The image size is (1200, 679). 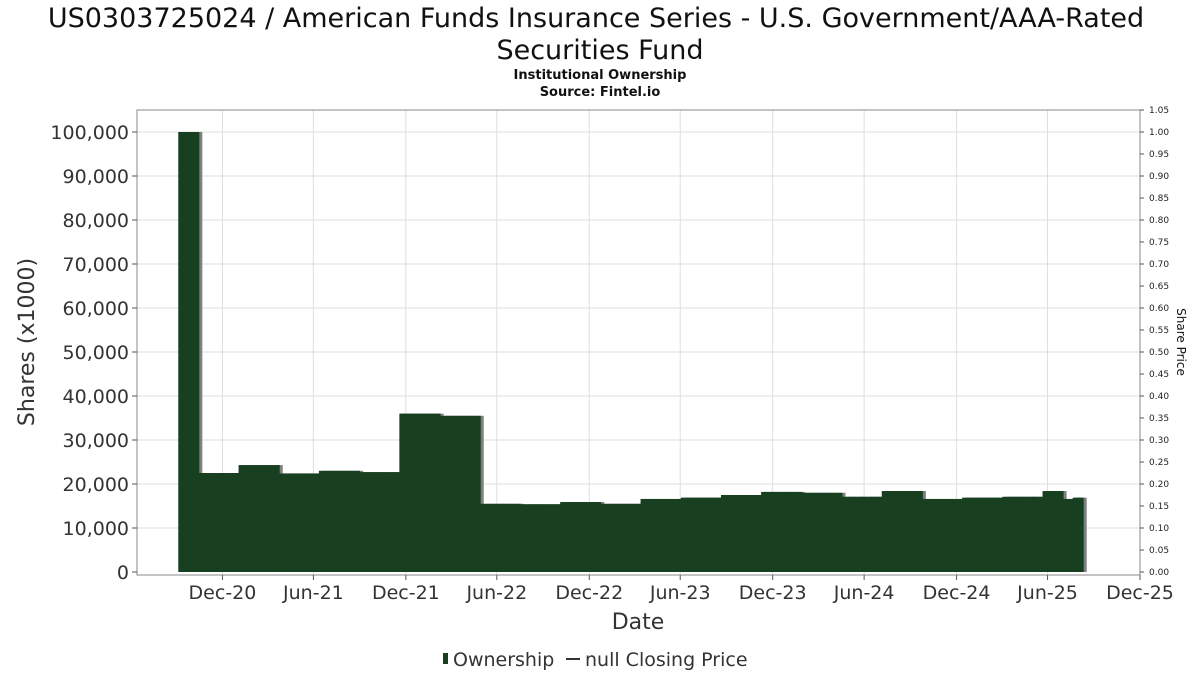 I want to click on y2-tick-label: 0.55, so click(x=1159, y=331).